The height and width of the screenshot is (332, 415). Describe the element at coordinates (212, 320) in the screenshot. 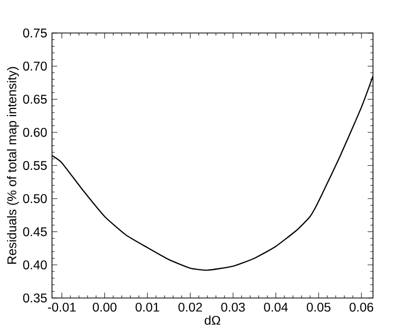

I see `x-axis-title: dΩ` at that location.